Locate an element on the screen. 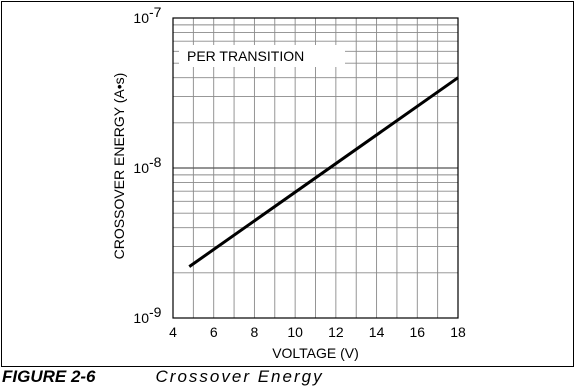 This screenshot has width=579, height=388. y-tick-exponent: -7 is located at coordinates (155, 12).